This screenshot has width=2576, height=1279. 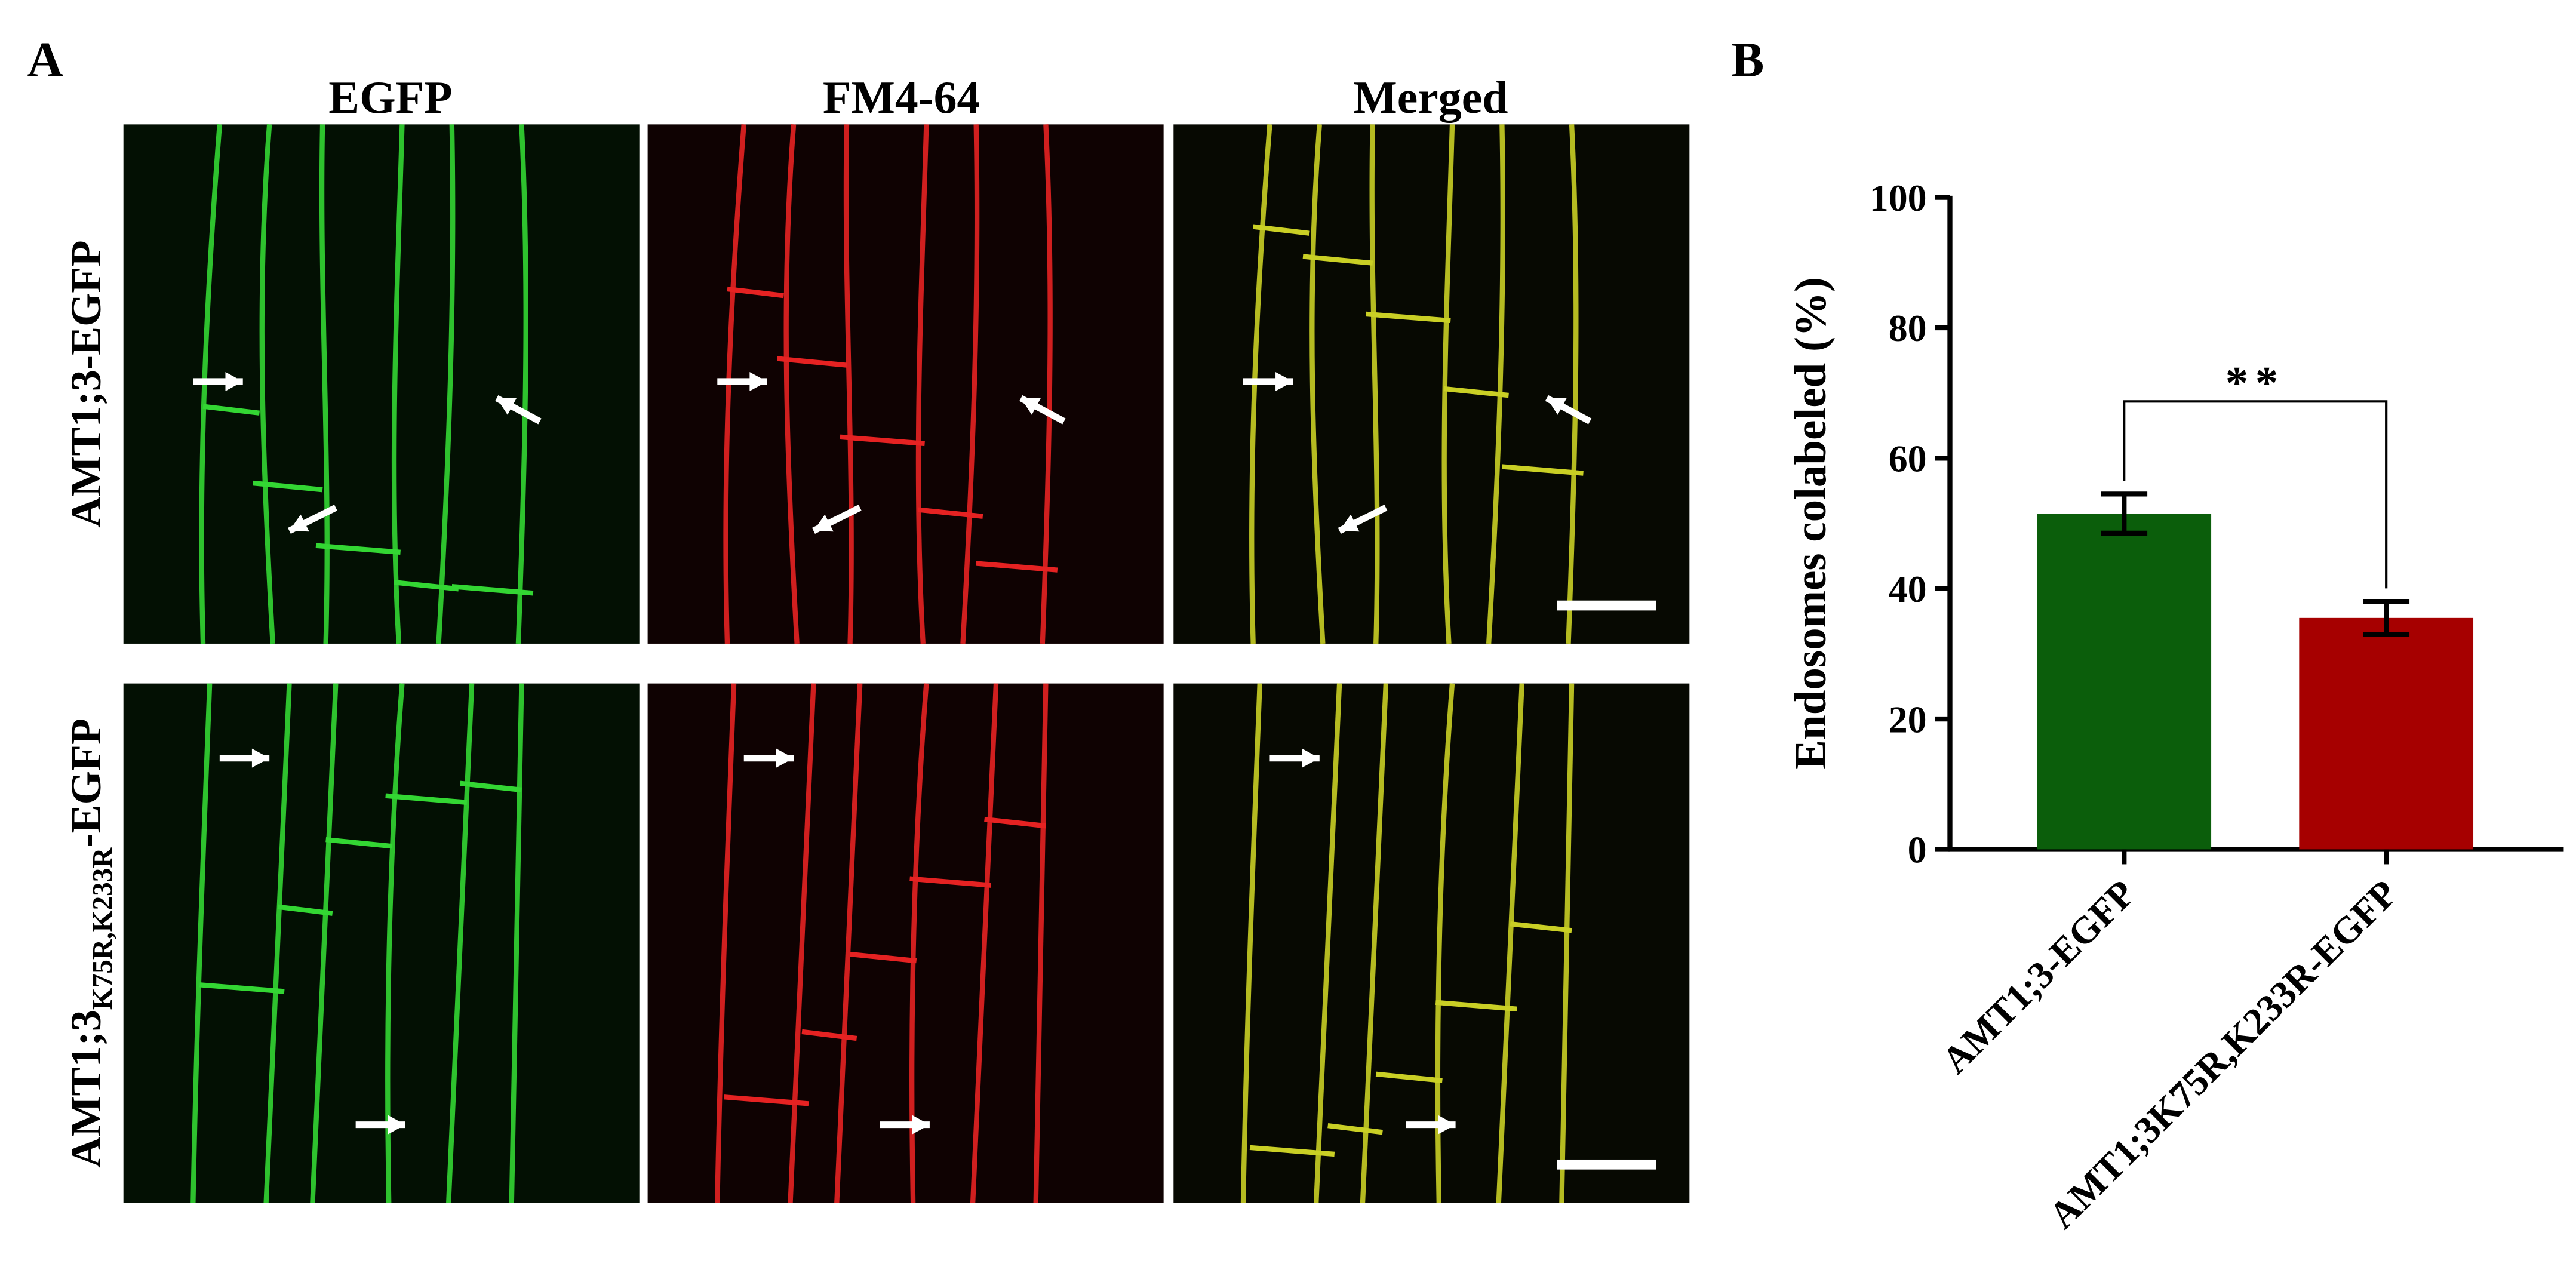 What do you see at coordinates (45, 60) in the screenshot?
I see `panel-label: A` at bounding box center [45, 60].